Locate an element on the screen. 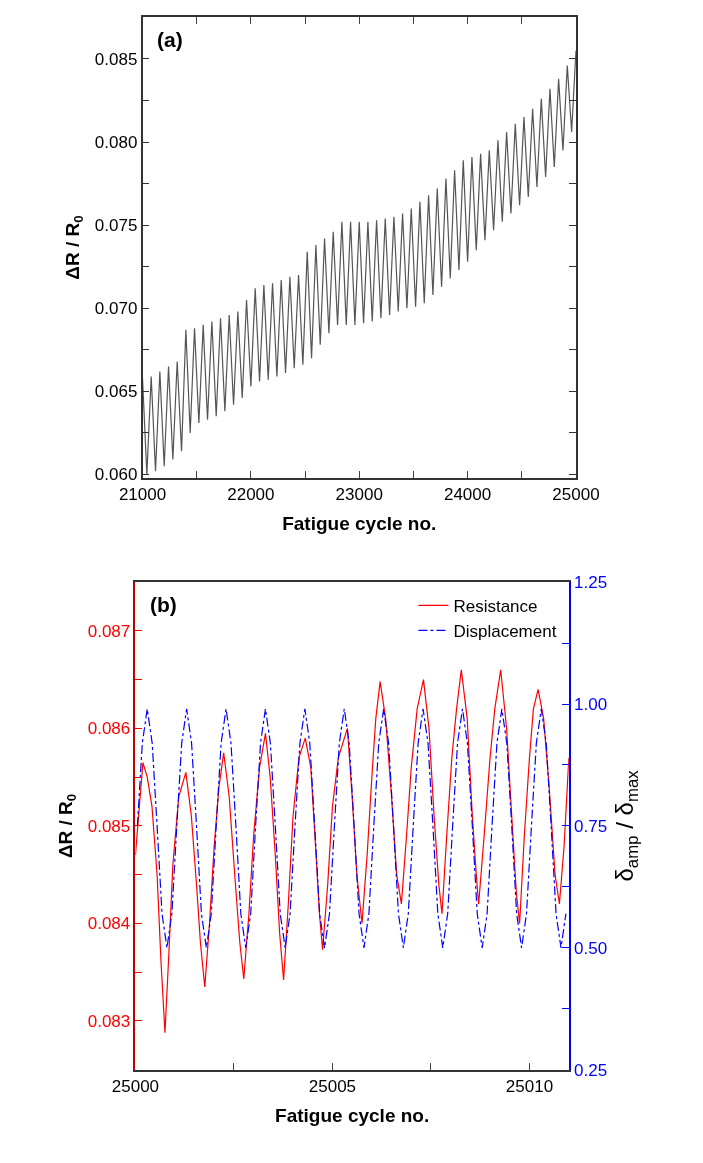 This screenshot has width=703, height=1163. y-tick-label: 0.065 is located at coordinates (116, 392).